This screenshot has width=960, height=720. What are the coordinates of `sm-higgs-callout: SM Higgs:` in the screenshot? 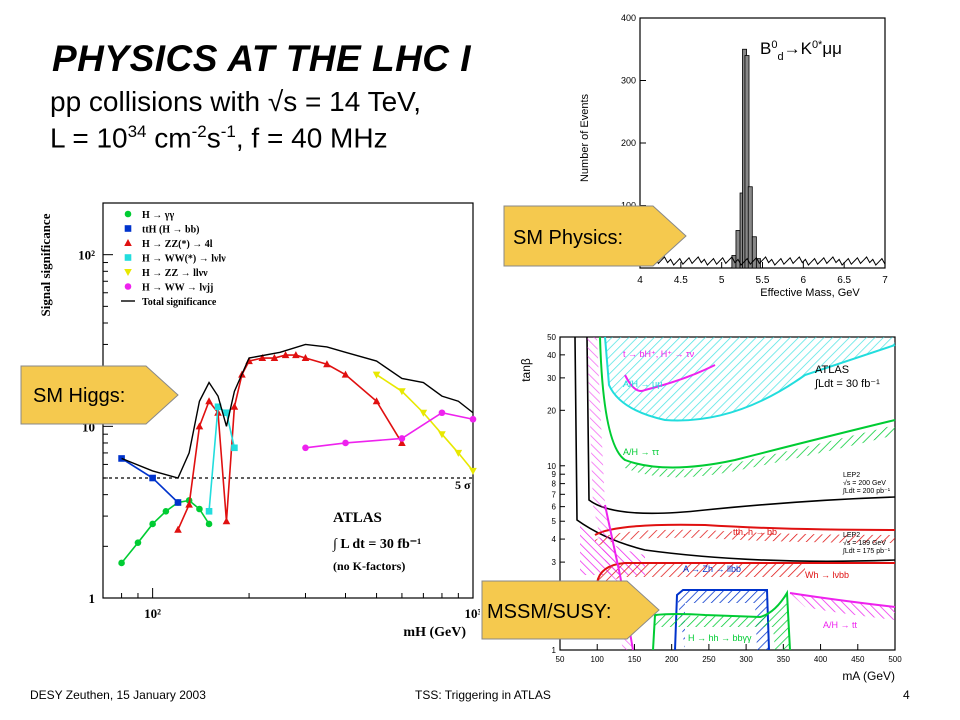 It's located at (99, 395).